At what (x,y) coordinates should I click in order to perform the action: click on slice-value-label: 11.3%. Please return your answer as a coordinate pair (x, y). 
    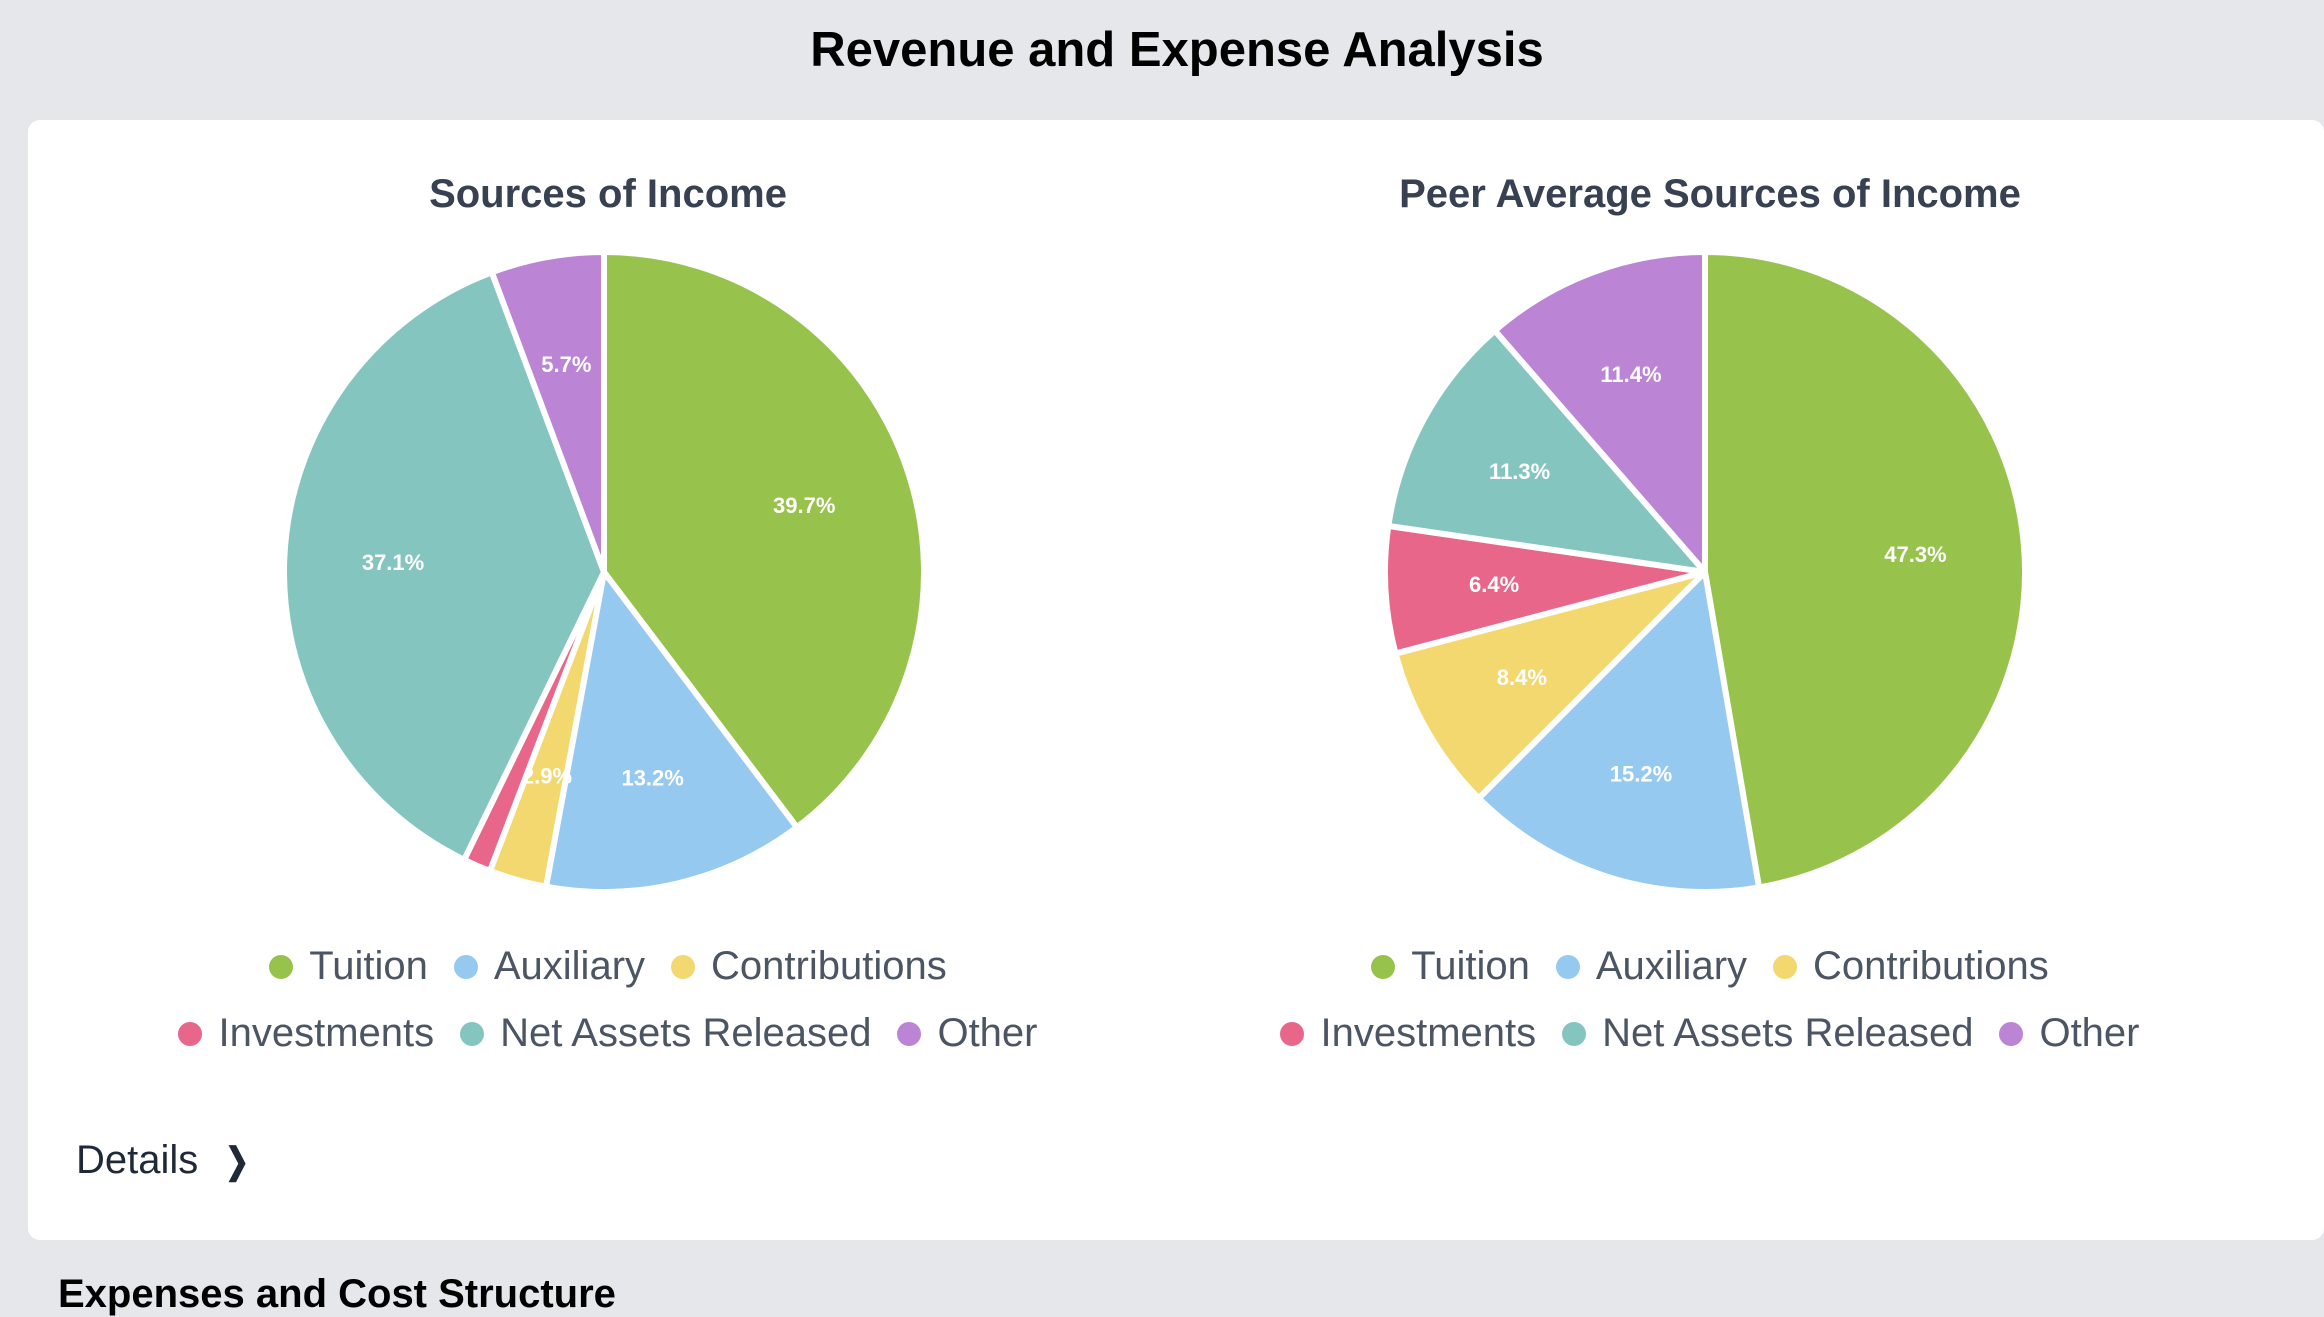
    Looking at the image, I should click on (1519, 471).